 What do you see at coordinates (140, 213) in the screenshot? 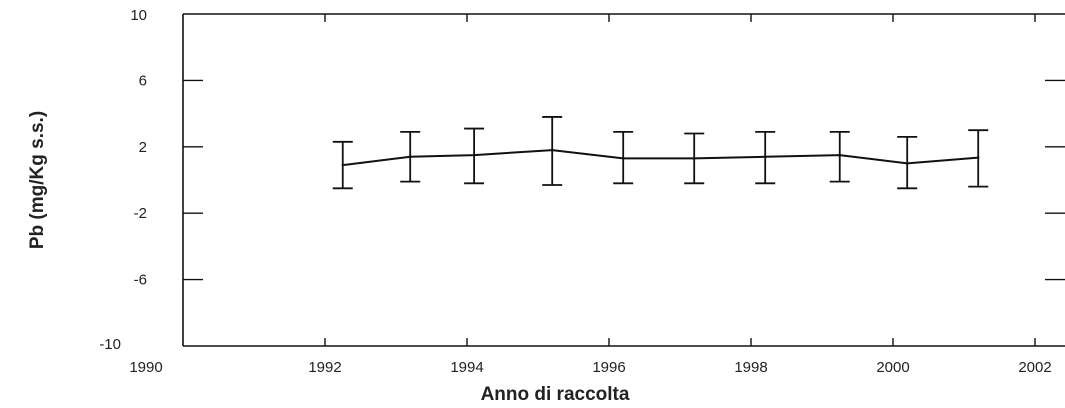
I see `y-tick-label: -2` at bounding box center [140, 213].